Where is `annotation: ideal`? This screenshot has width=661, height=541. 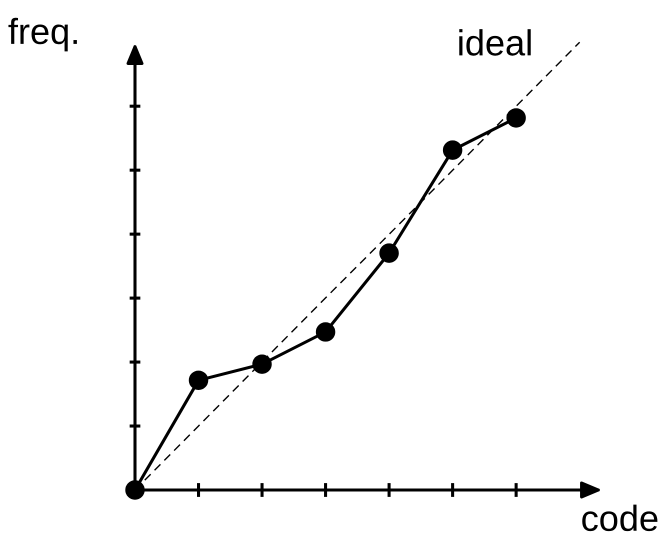 annotation: ideal is located at coordinates (495, 42).